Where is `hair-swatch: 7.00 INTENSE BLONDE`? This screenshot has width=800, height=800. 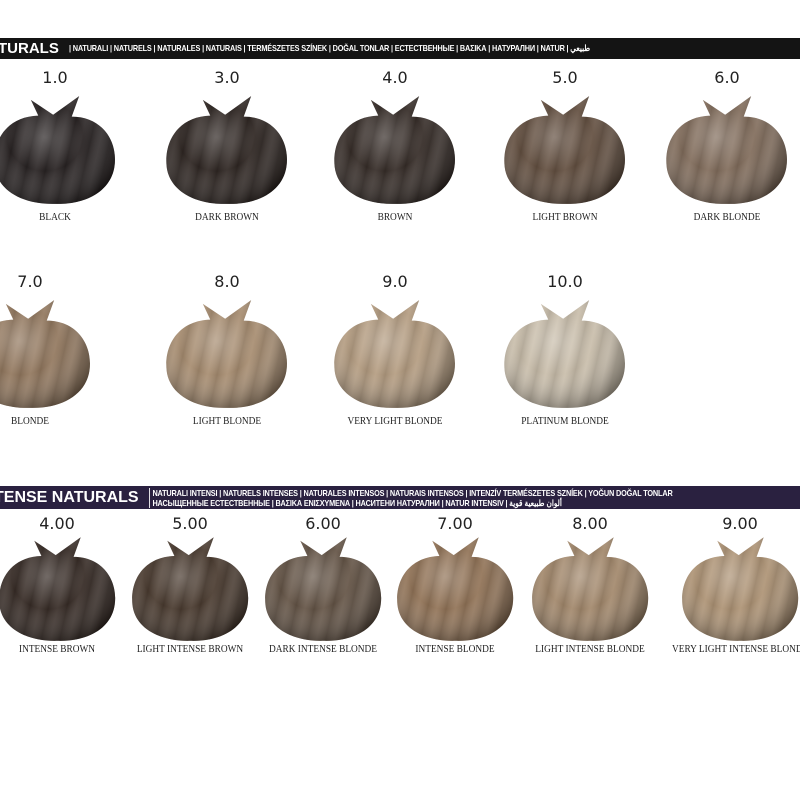
hair-swatch: 7.00 INTENSE BLONDE is located at coordinates (455, 584).